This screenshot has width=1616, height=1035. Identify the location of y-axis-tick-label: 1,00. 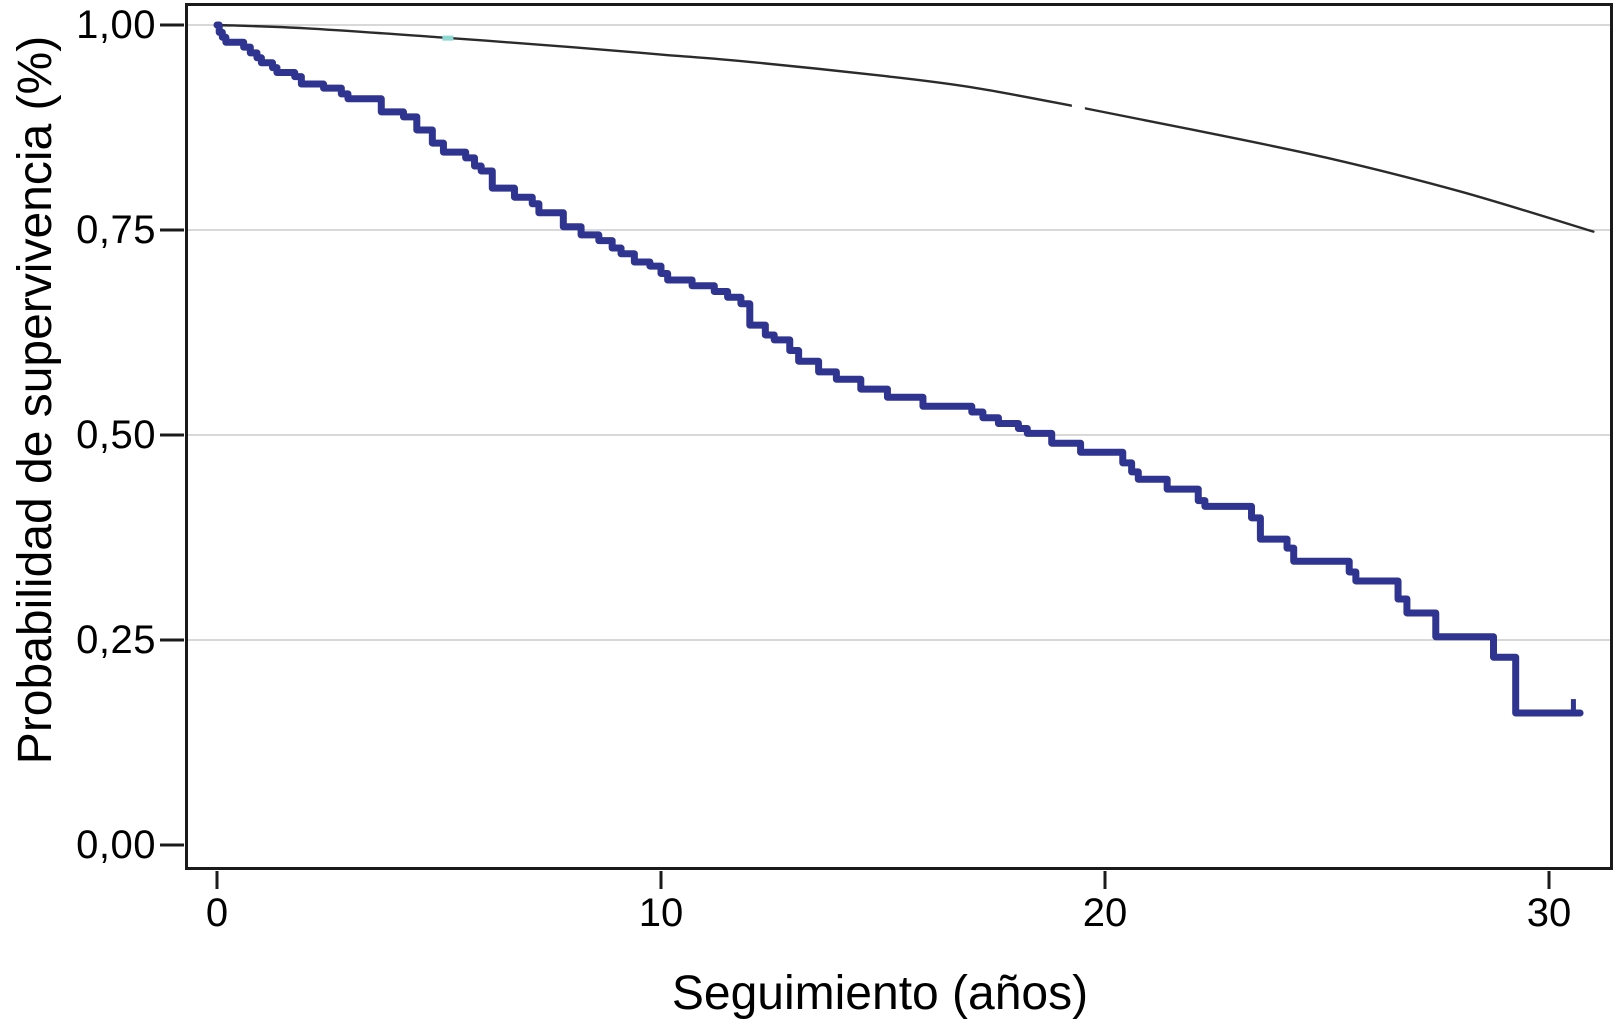
(116, 25).